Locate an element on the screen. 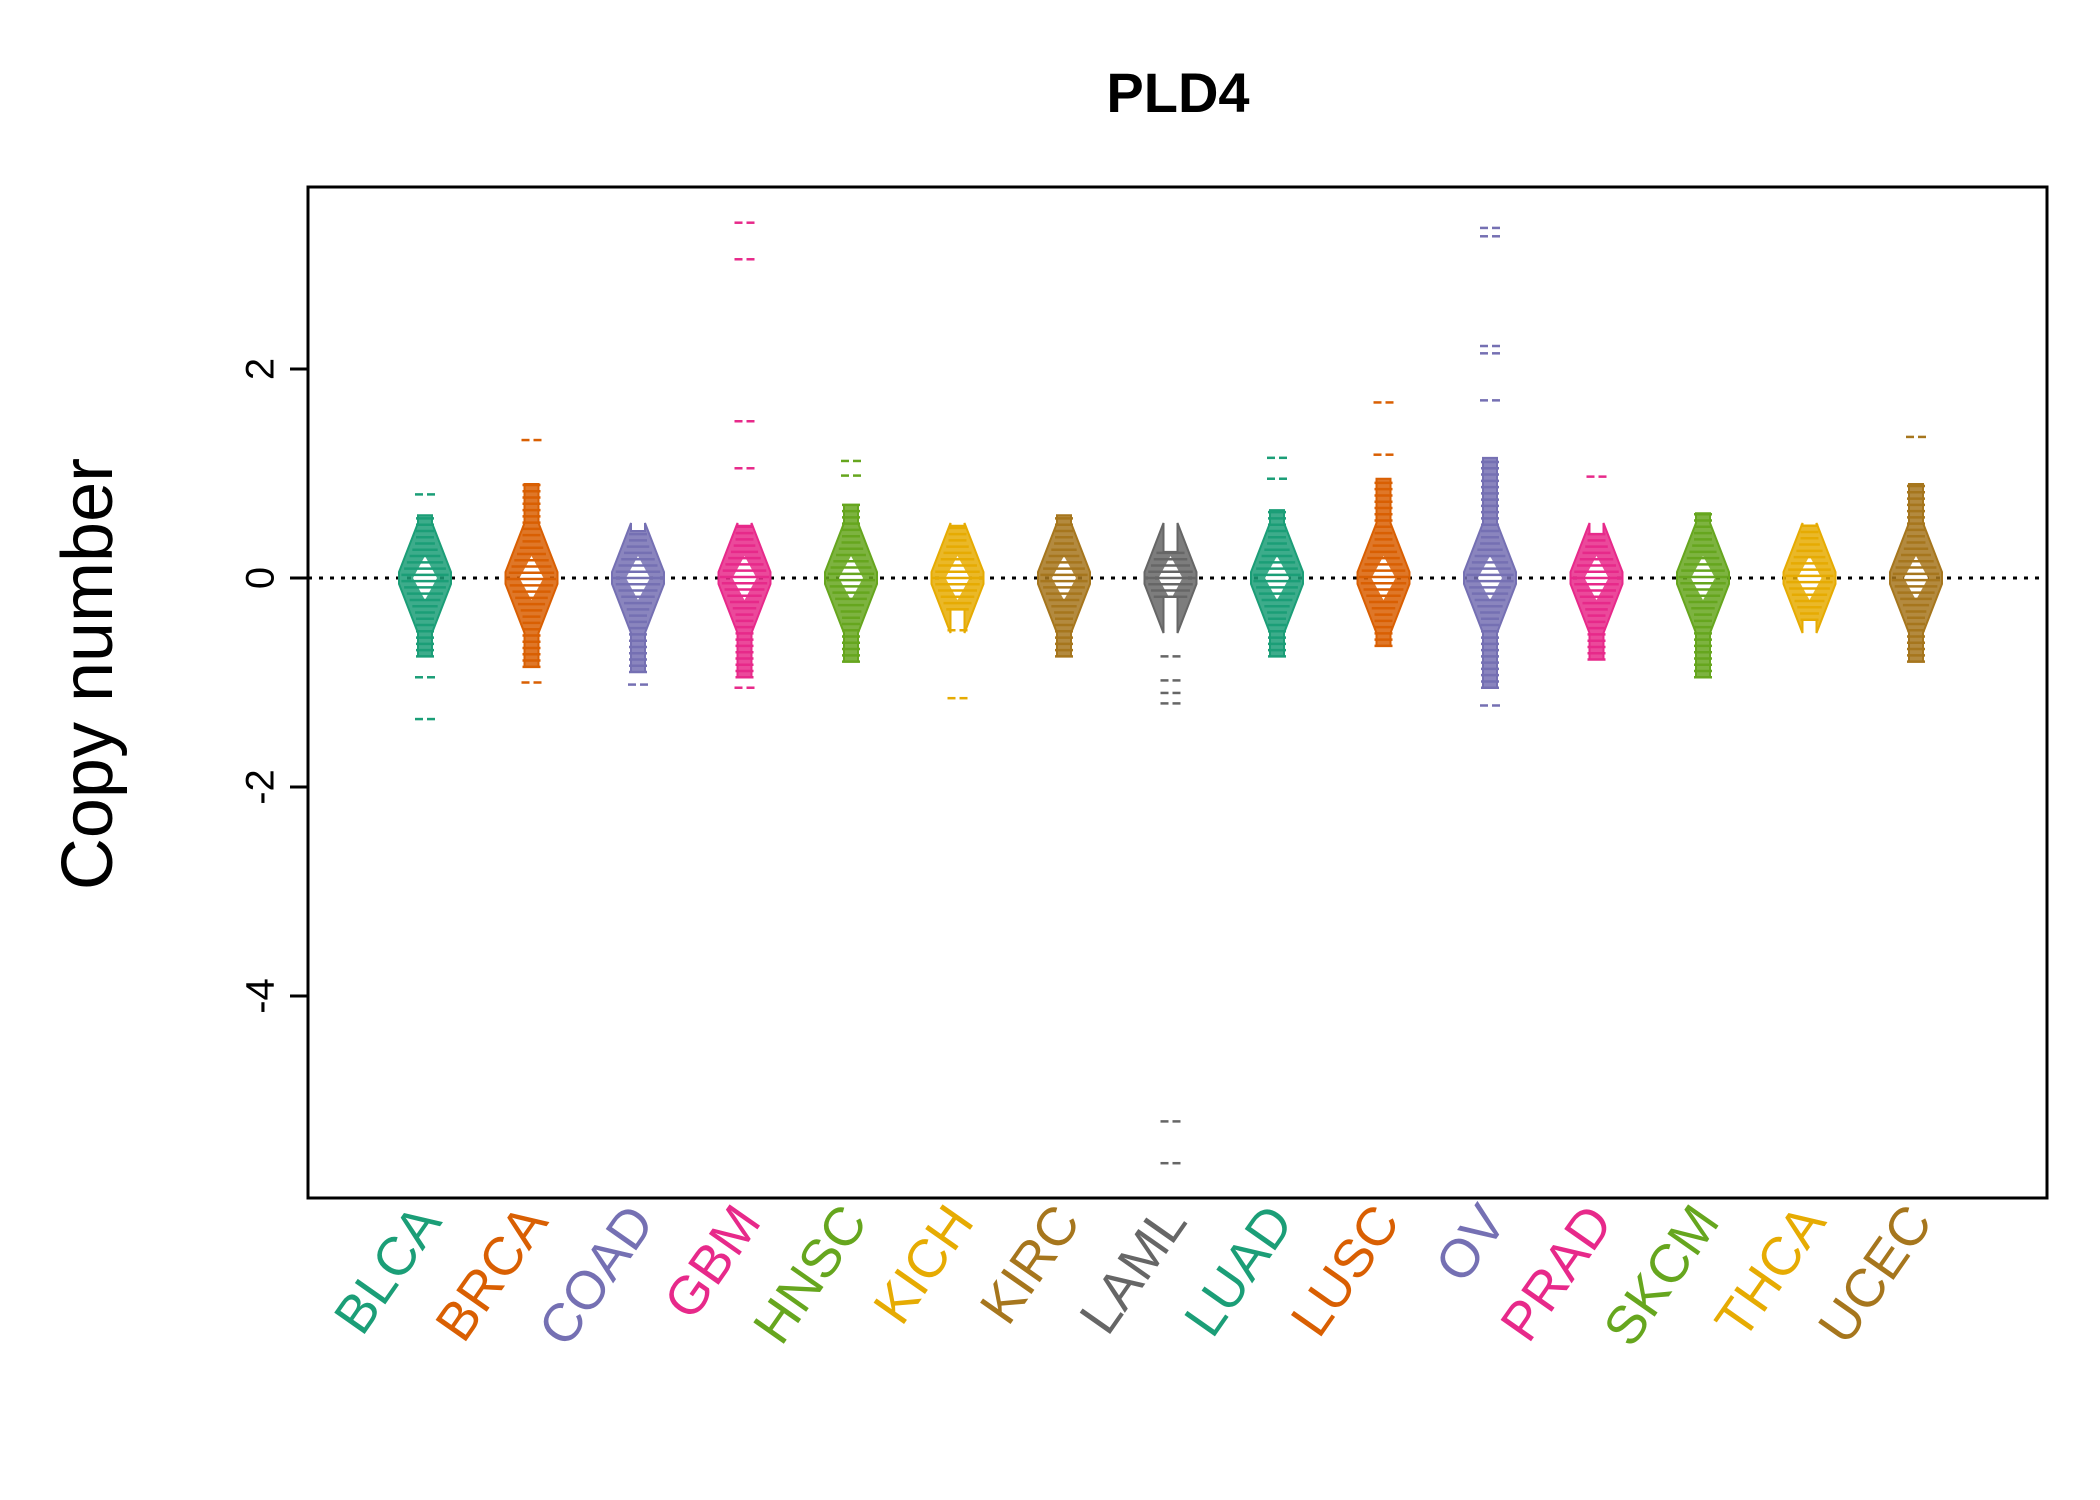 The image size is (2100, 1500). x-tick-label-kich: KICH is located at coordinates (923, 1264).